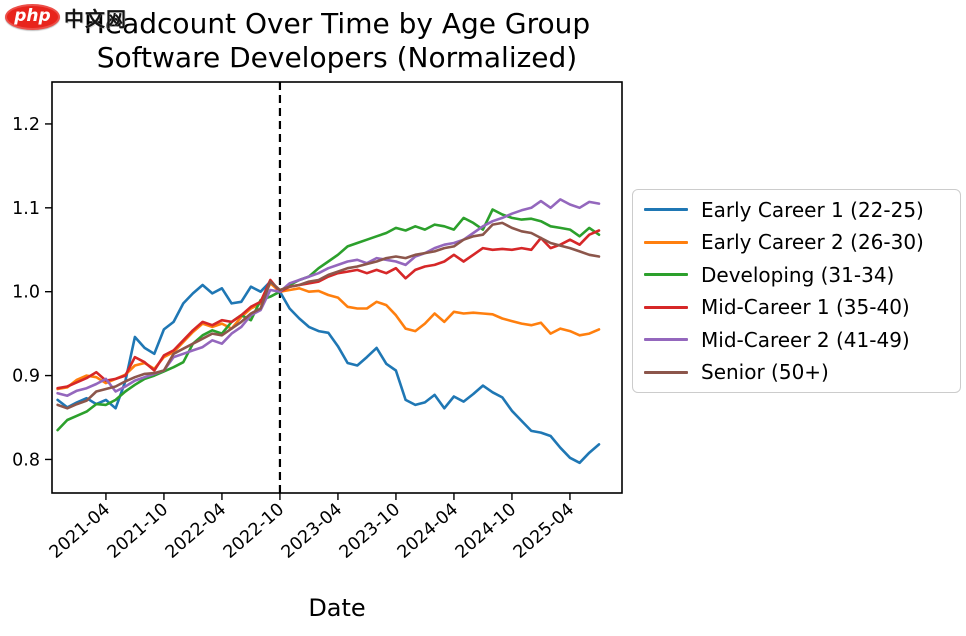  I want to click on y-tick-label: 1.1, so click(26, 209).